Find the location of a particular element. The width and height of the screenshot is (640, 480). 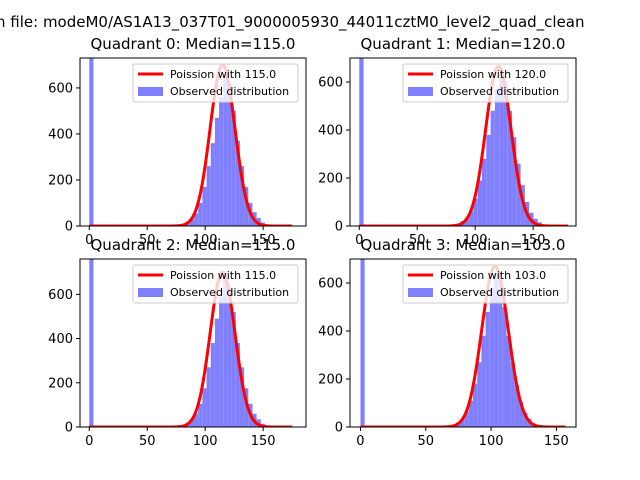

legend: Poission with 115.0 Observed distribution is located at coordinates (215, 83).